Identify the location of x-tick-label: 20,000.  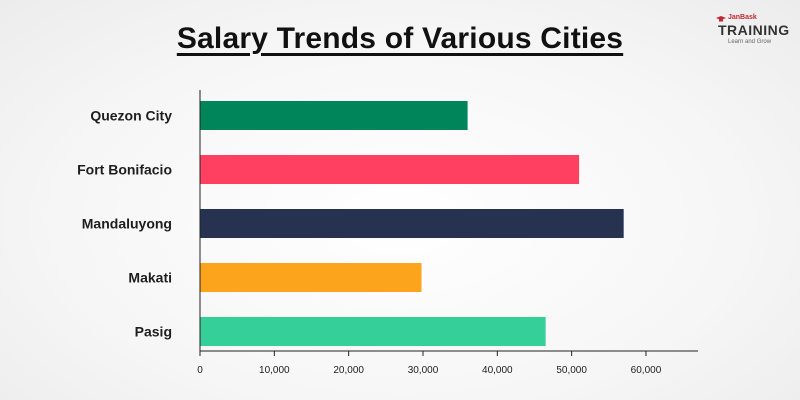
(348, 370).